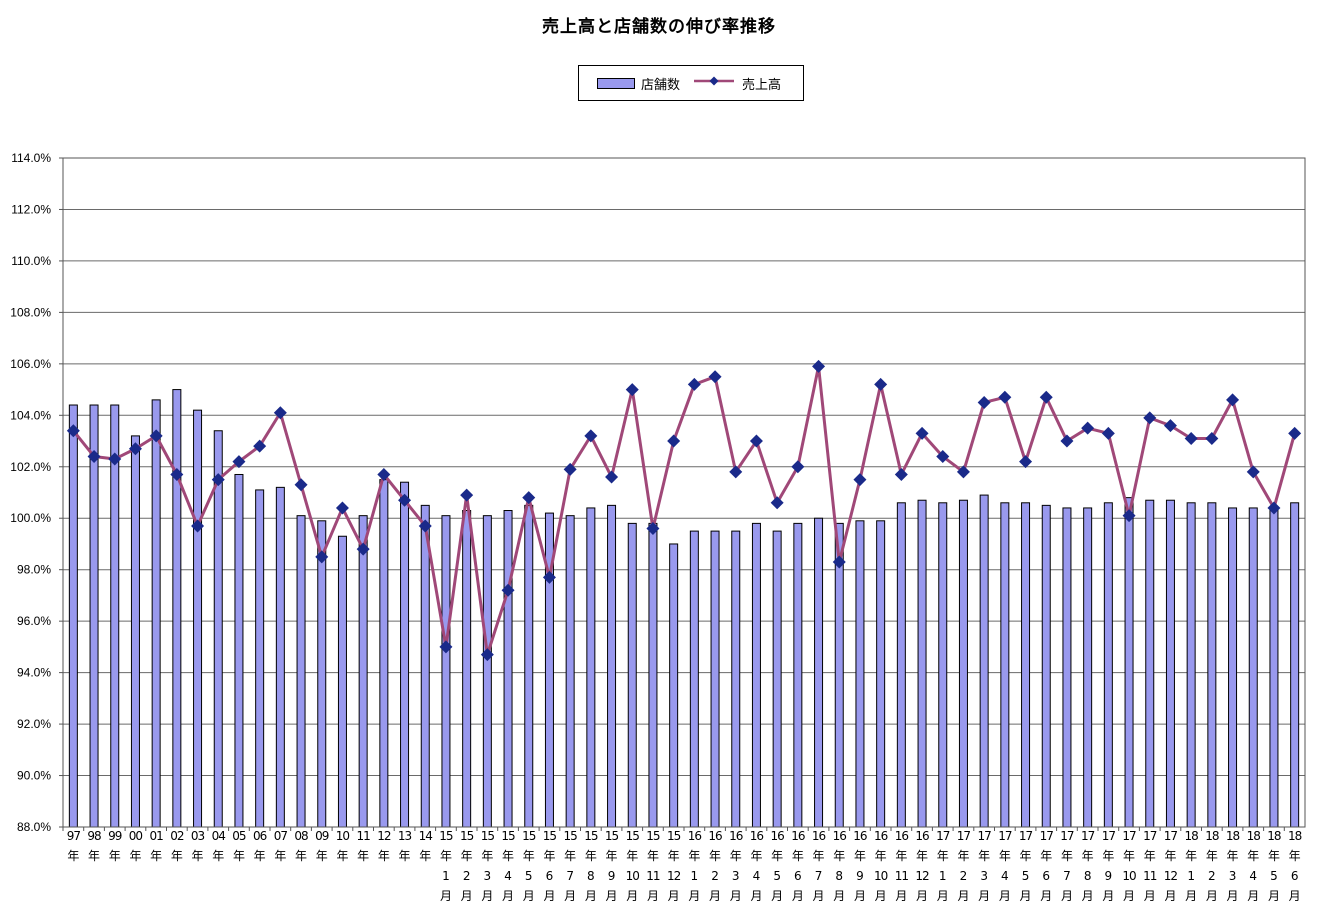 This screenshot has width=1318, height=909. I want to click on x-tick-label: 99, so click(115, 836).